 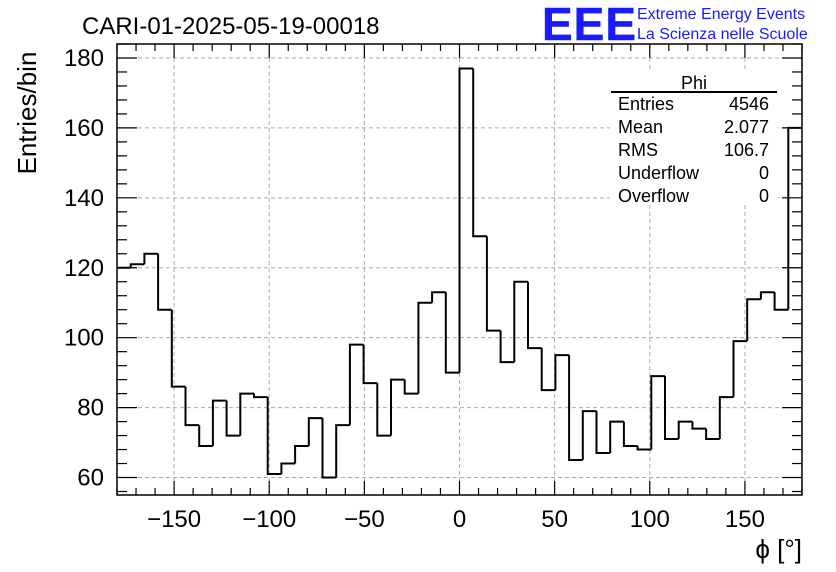 I want to click on stats-label-mean: Mean, so click(x=640, y=127).